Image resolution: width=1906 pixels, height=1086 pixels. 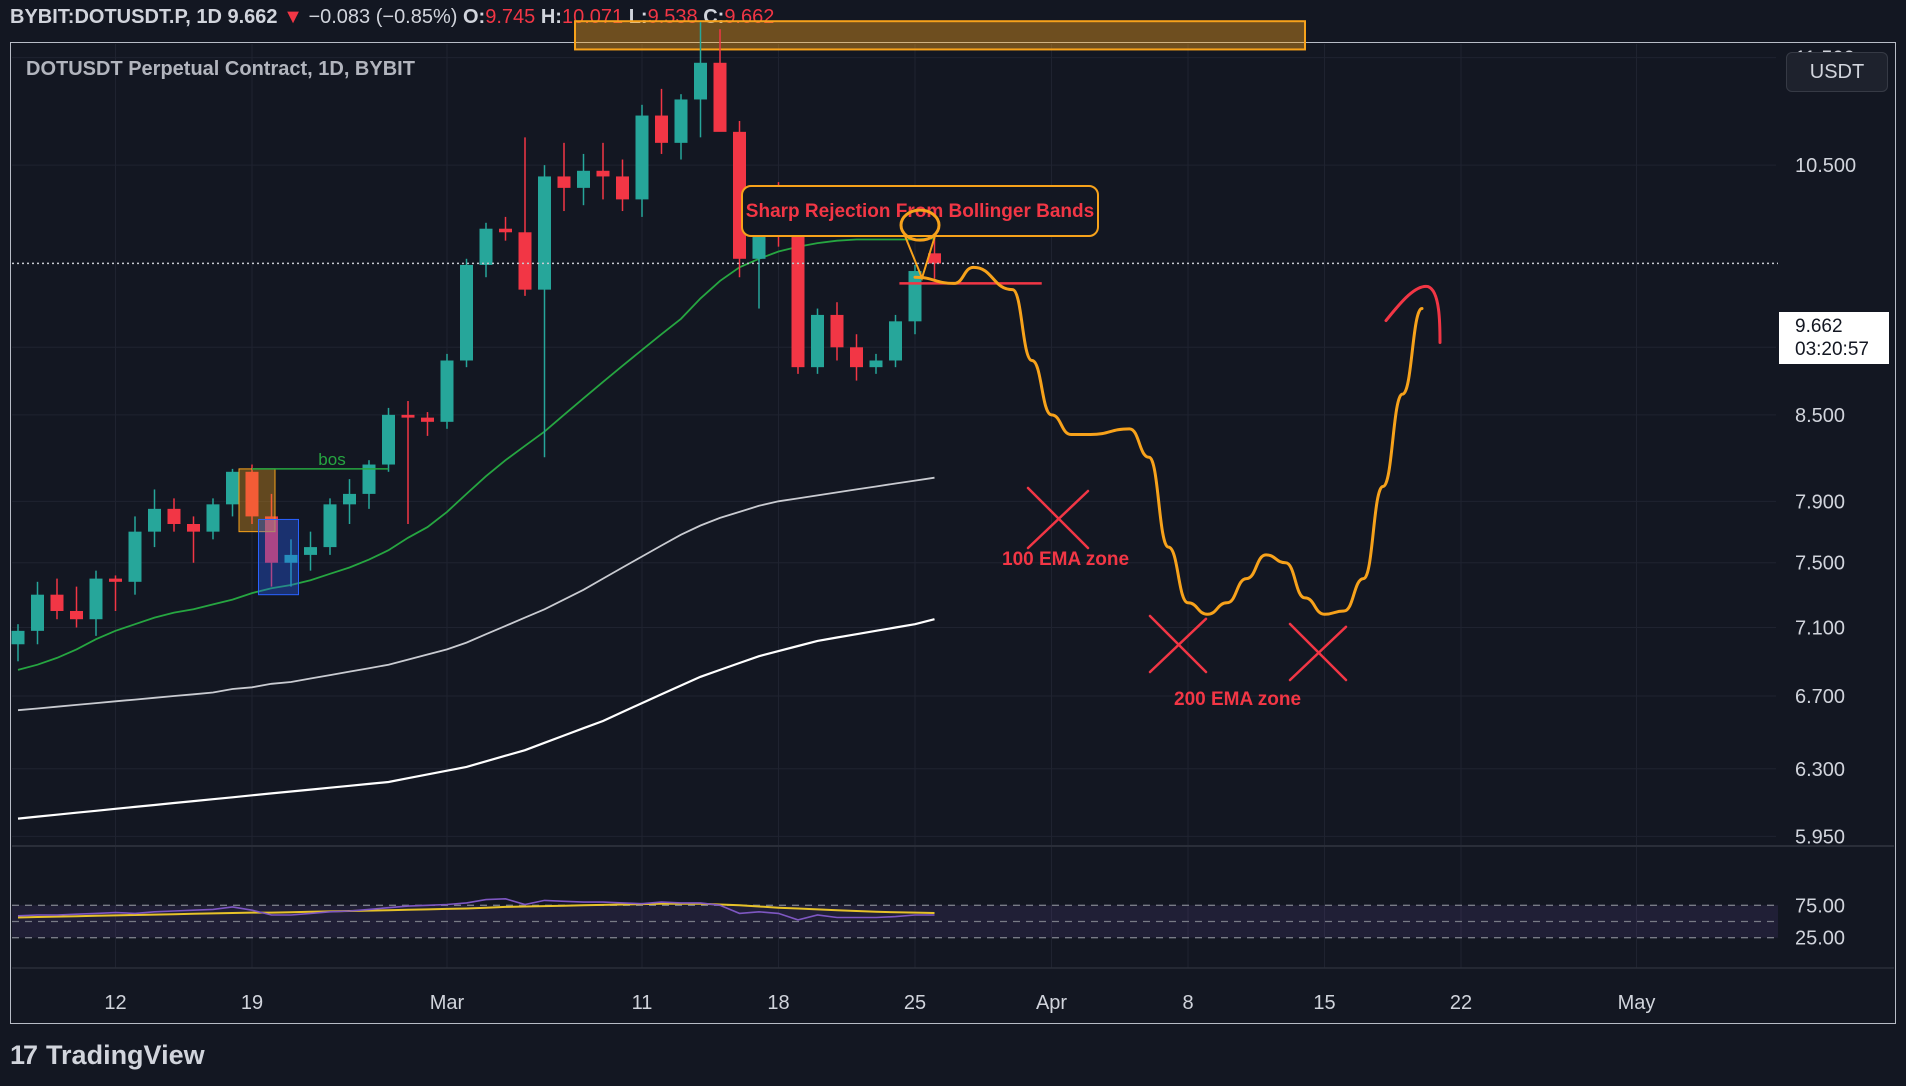 I want to click on bos-annotation: bos, so click(x=313, y=523).